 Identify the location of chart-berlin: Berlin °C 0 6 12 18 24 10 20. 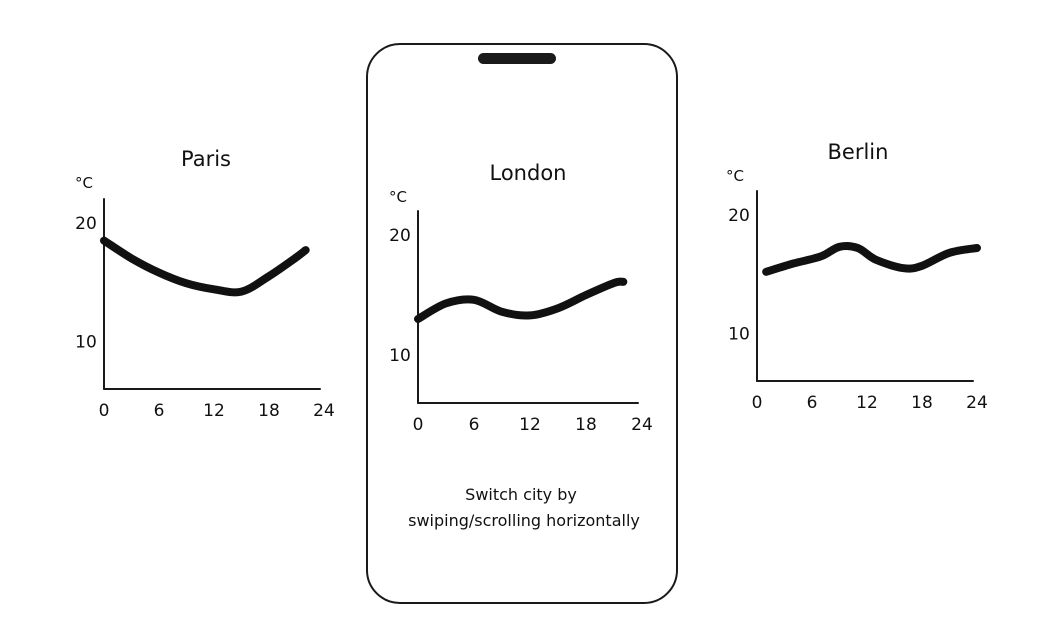
(857, 276).